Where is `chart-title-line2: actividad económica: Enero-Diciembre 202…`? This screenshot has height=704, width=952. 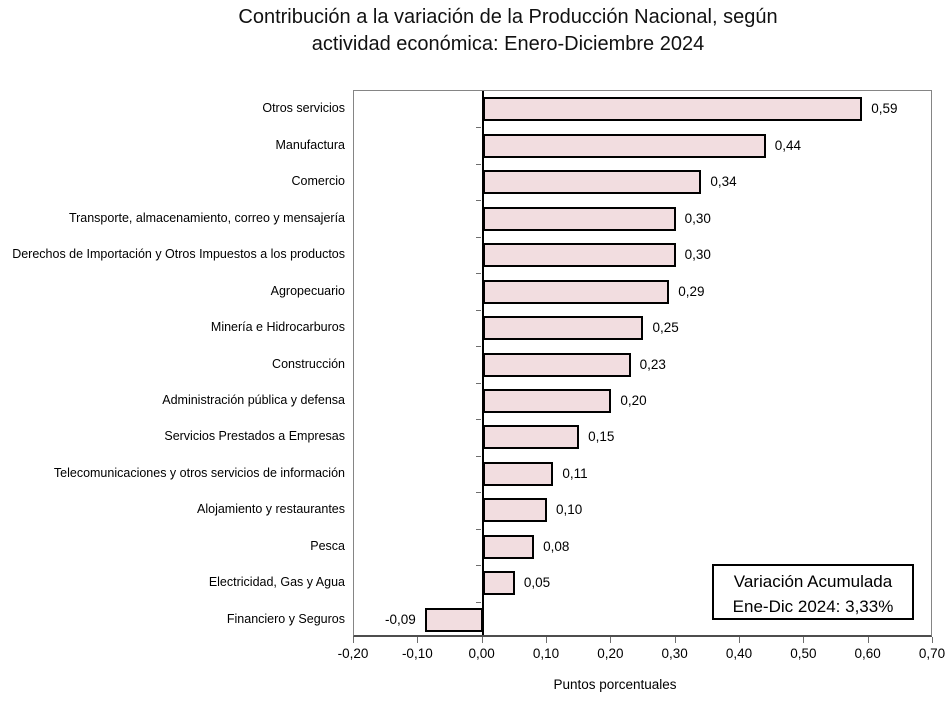 chart-title-line2: actividad económica: Enero-Diciembre 202… is located at coordinates (508, 44).